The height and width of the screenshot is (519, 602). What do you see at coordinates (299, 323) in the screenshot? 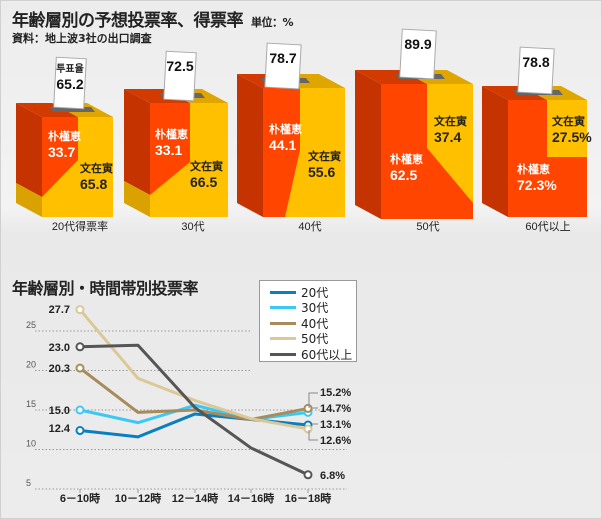
I see `legend-item: 40代` at bounding box center [299, 323].